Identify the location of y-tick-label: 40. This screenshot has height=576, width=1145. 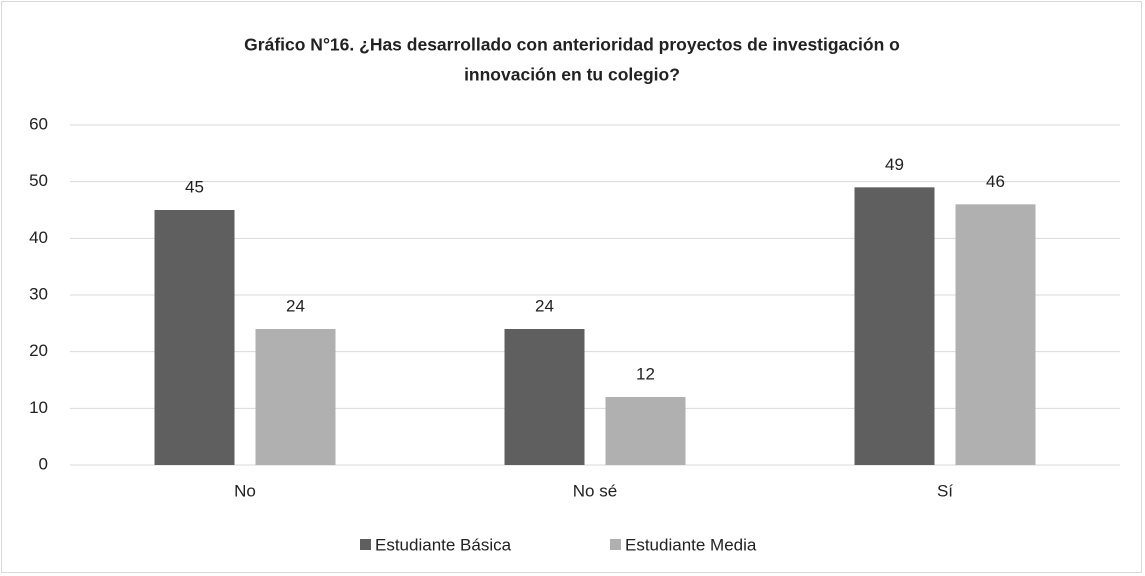
(38, 237).